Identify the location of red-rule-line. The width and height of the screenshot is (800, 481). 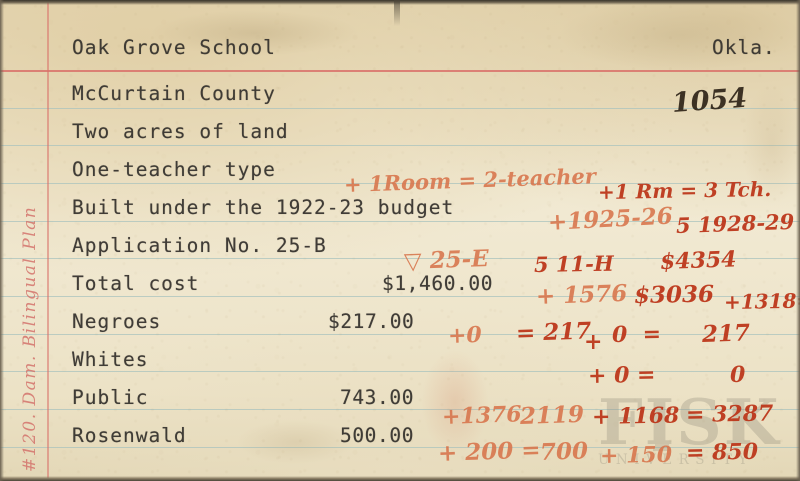
(400, 71).